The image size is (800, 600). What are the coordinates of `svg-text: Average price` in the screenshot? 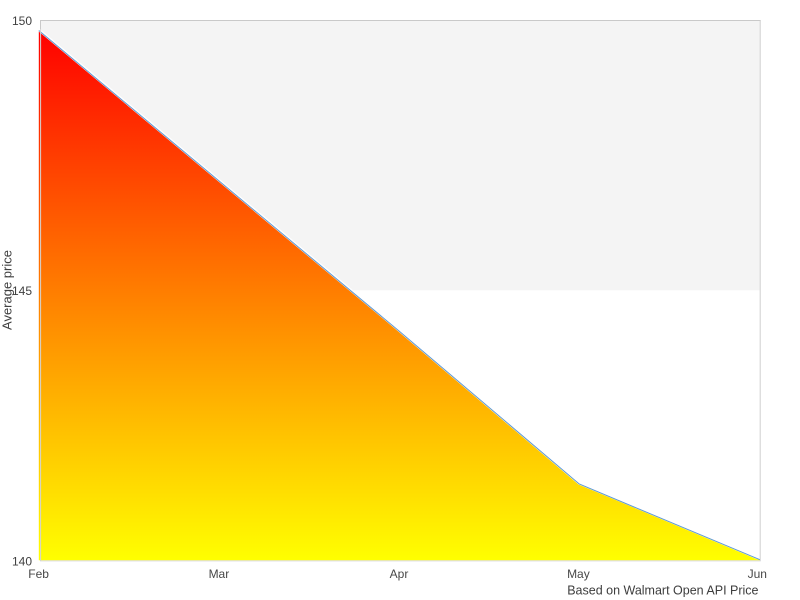 It's located at (7, 290).